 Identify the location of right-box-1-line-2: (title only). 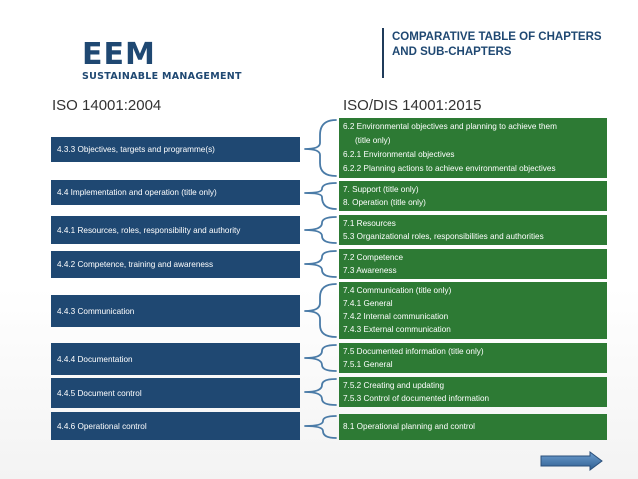
(373, 140).